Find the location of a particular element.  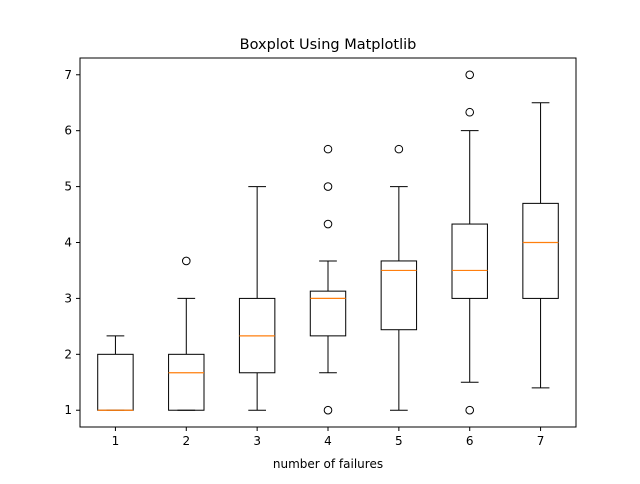

x-axis-label: number of failures is located at coordinates (328, 464).